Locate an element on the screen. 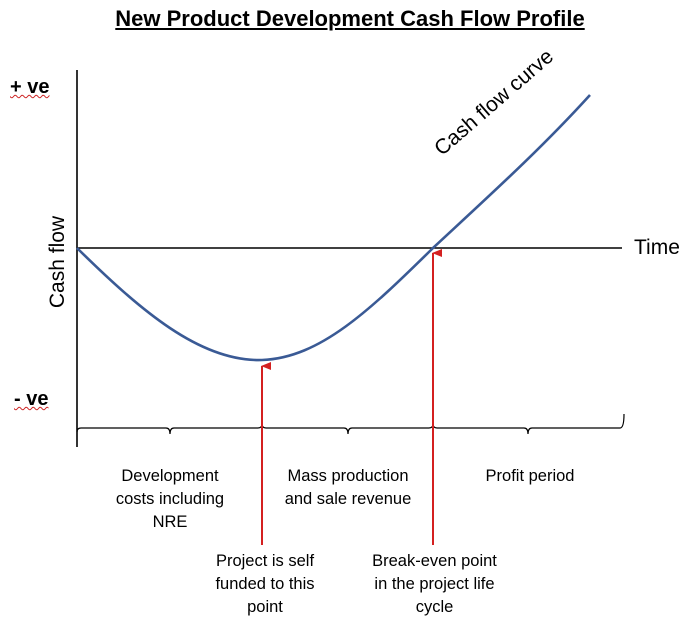 The height and width of the screenshot is (638, 700). break-even-note-line: cycle is located at coordinates (434, 607).